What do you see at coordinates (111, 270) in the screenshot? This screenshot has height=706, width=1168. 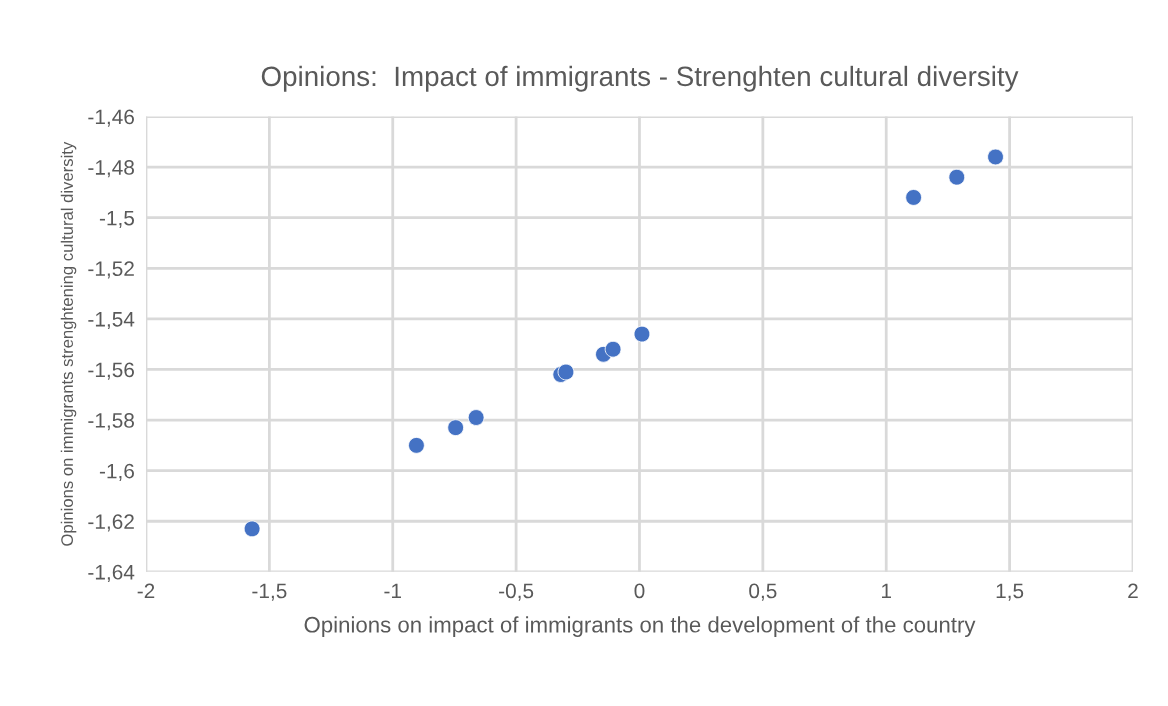 I see `y-tick-label: -1,52` at bounding box center [111, 270].